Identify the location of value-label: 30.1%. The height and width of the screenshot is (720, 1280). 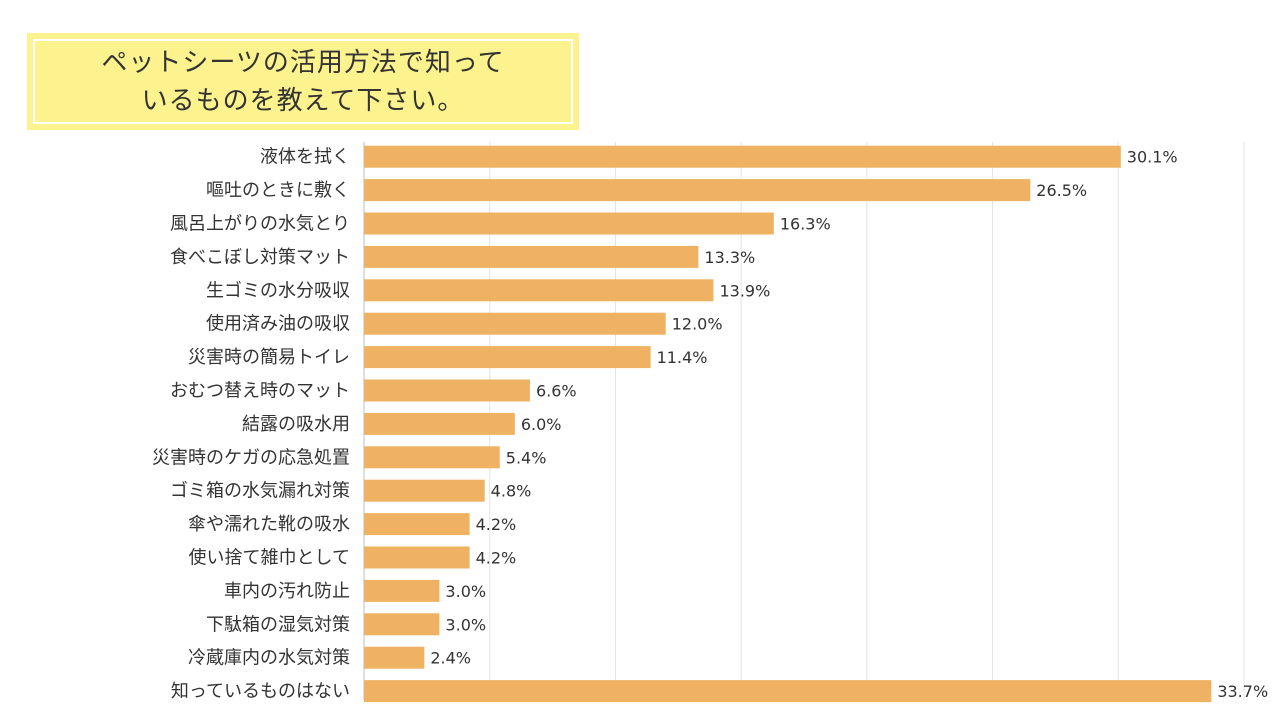
(1152, 157).